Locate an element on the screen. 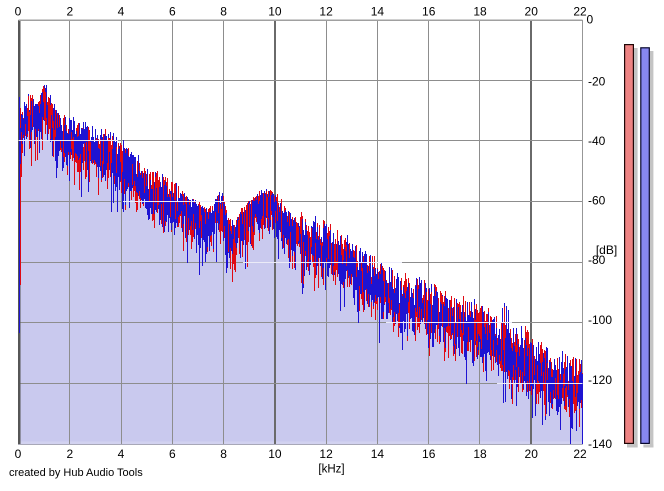 The height and width of the screenshot is (491, 664). svg-text: [dB] is located at coordinates (606, 250).